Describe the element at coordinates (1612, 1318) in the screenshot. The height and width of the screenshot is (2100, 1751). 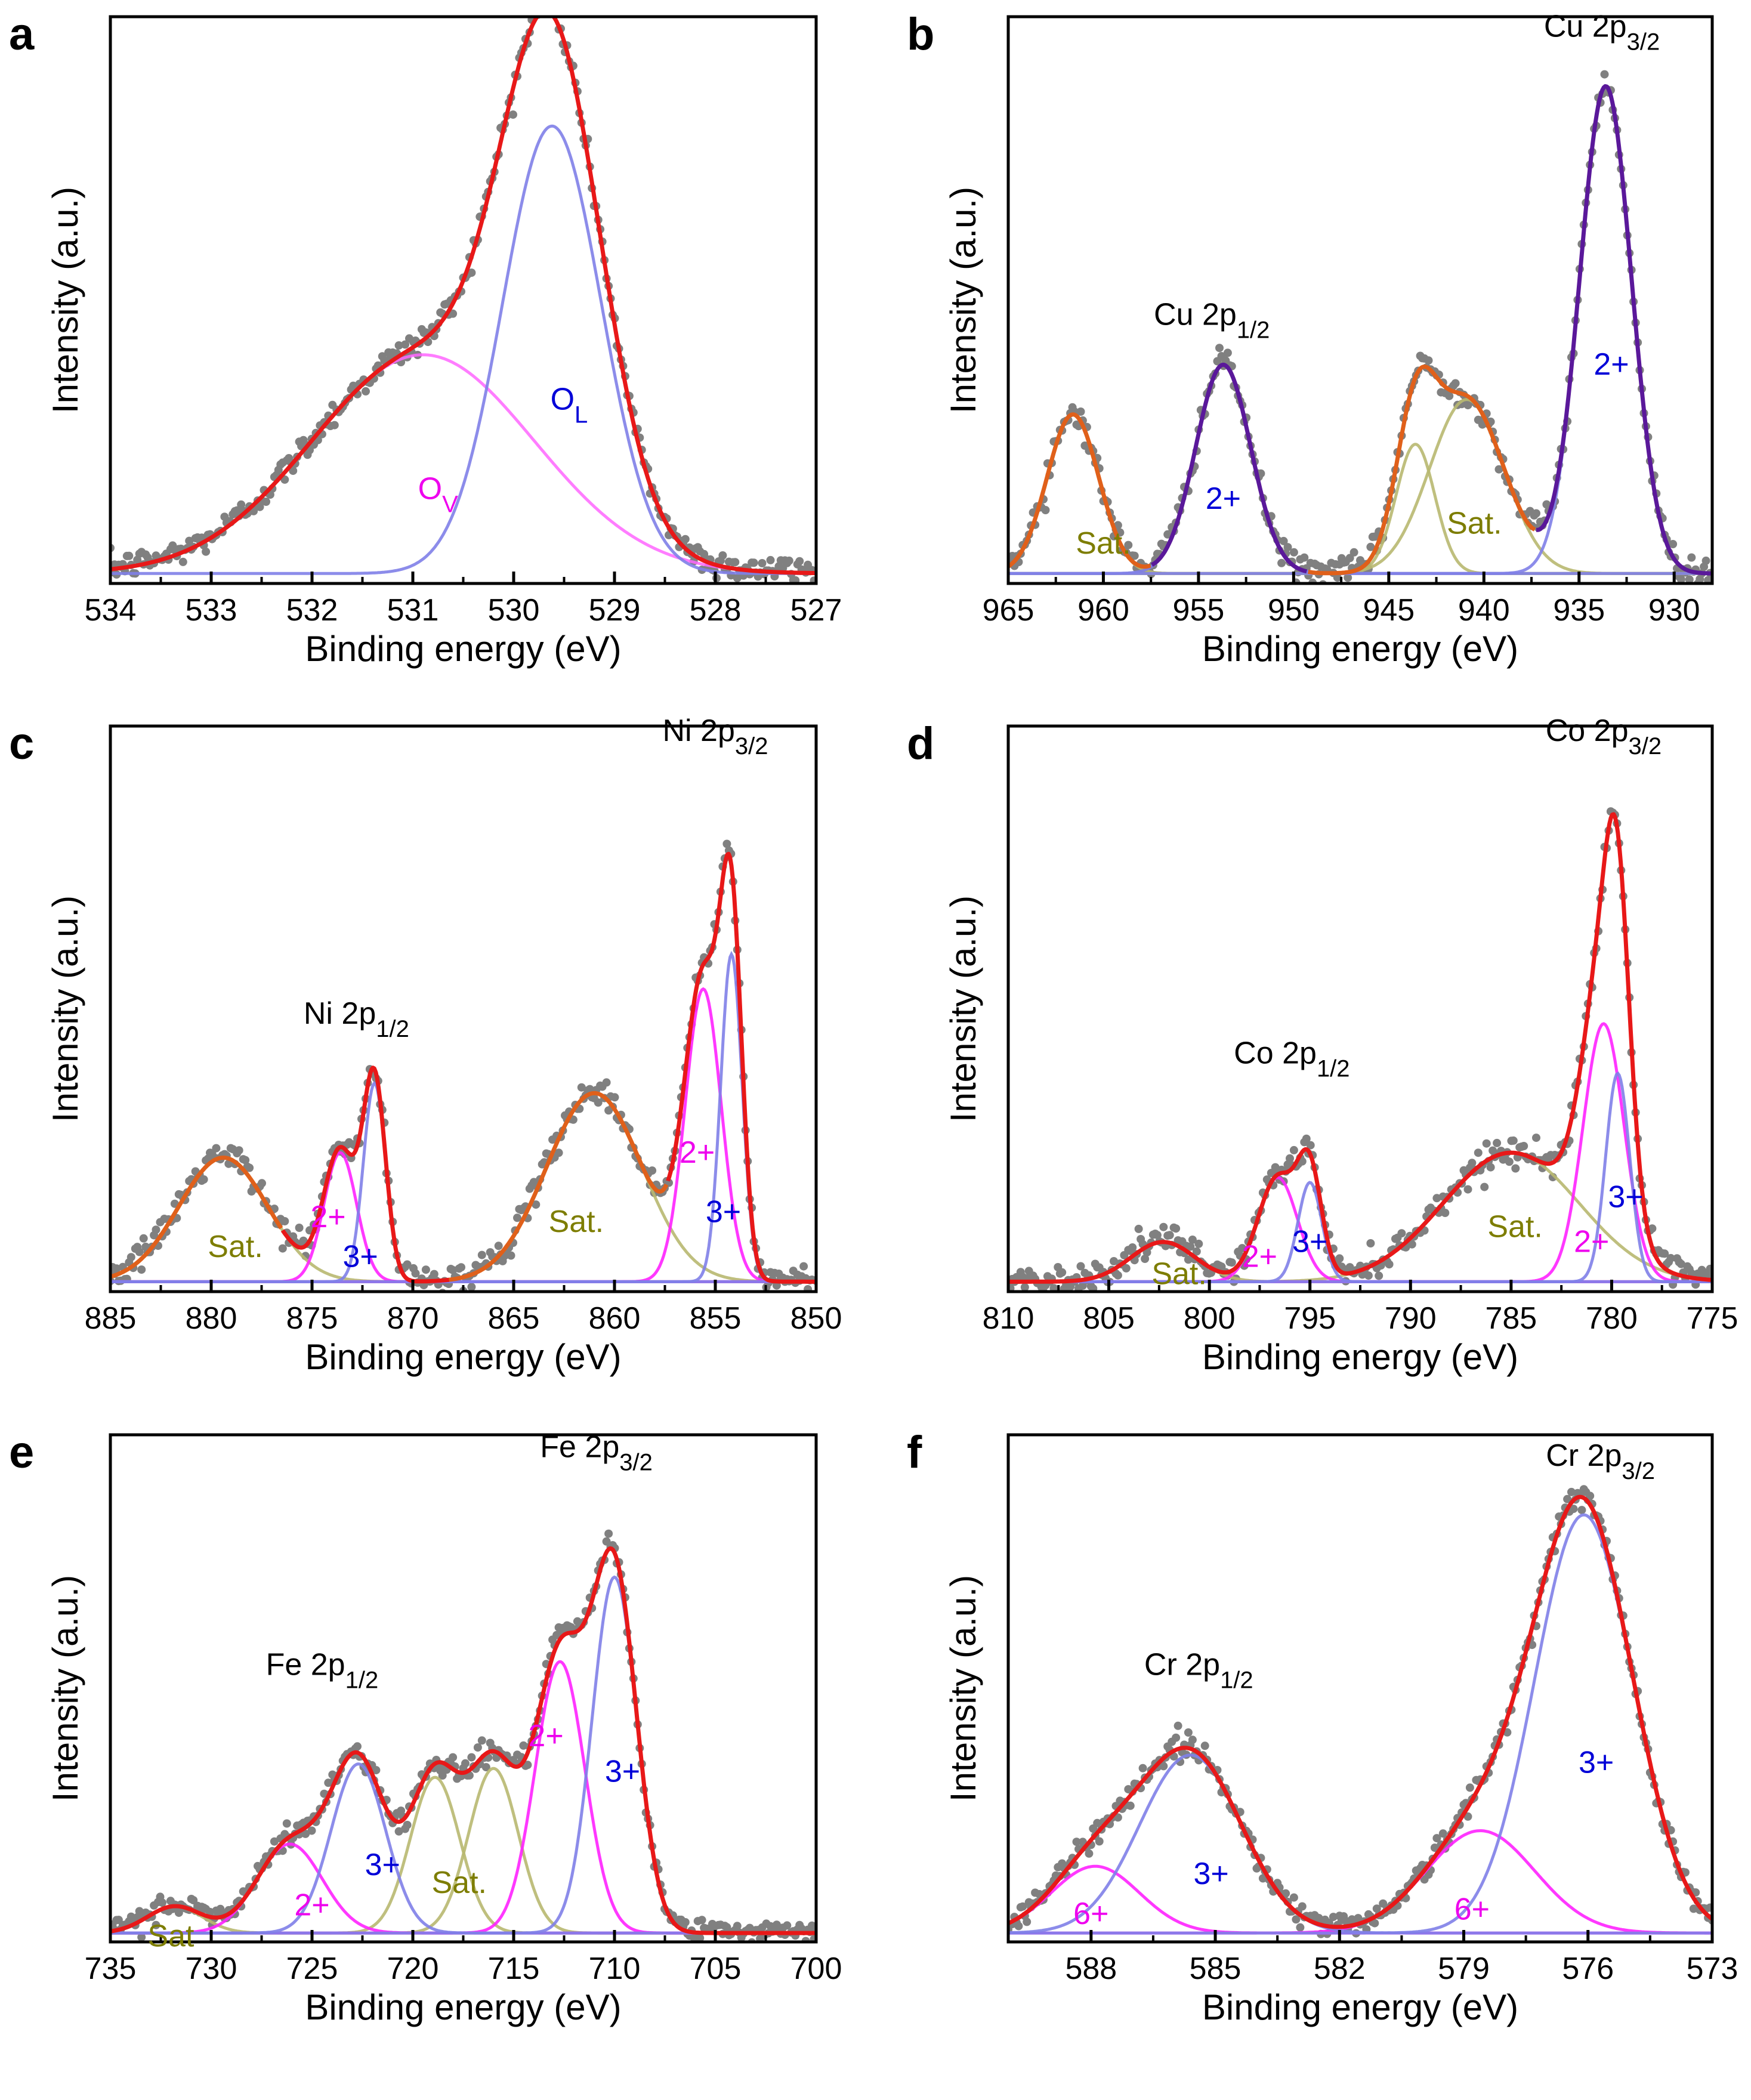
I see `x-tick-label: 780` at that location.